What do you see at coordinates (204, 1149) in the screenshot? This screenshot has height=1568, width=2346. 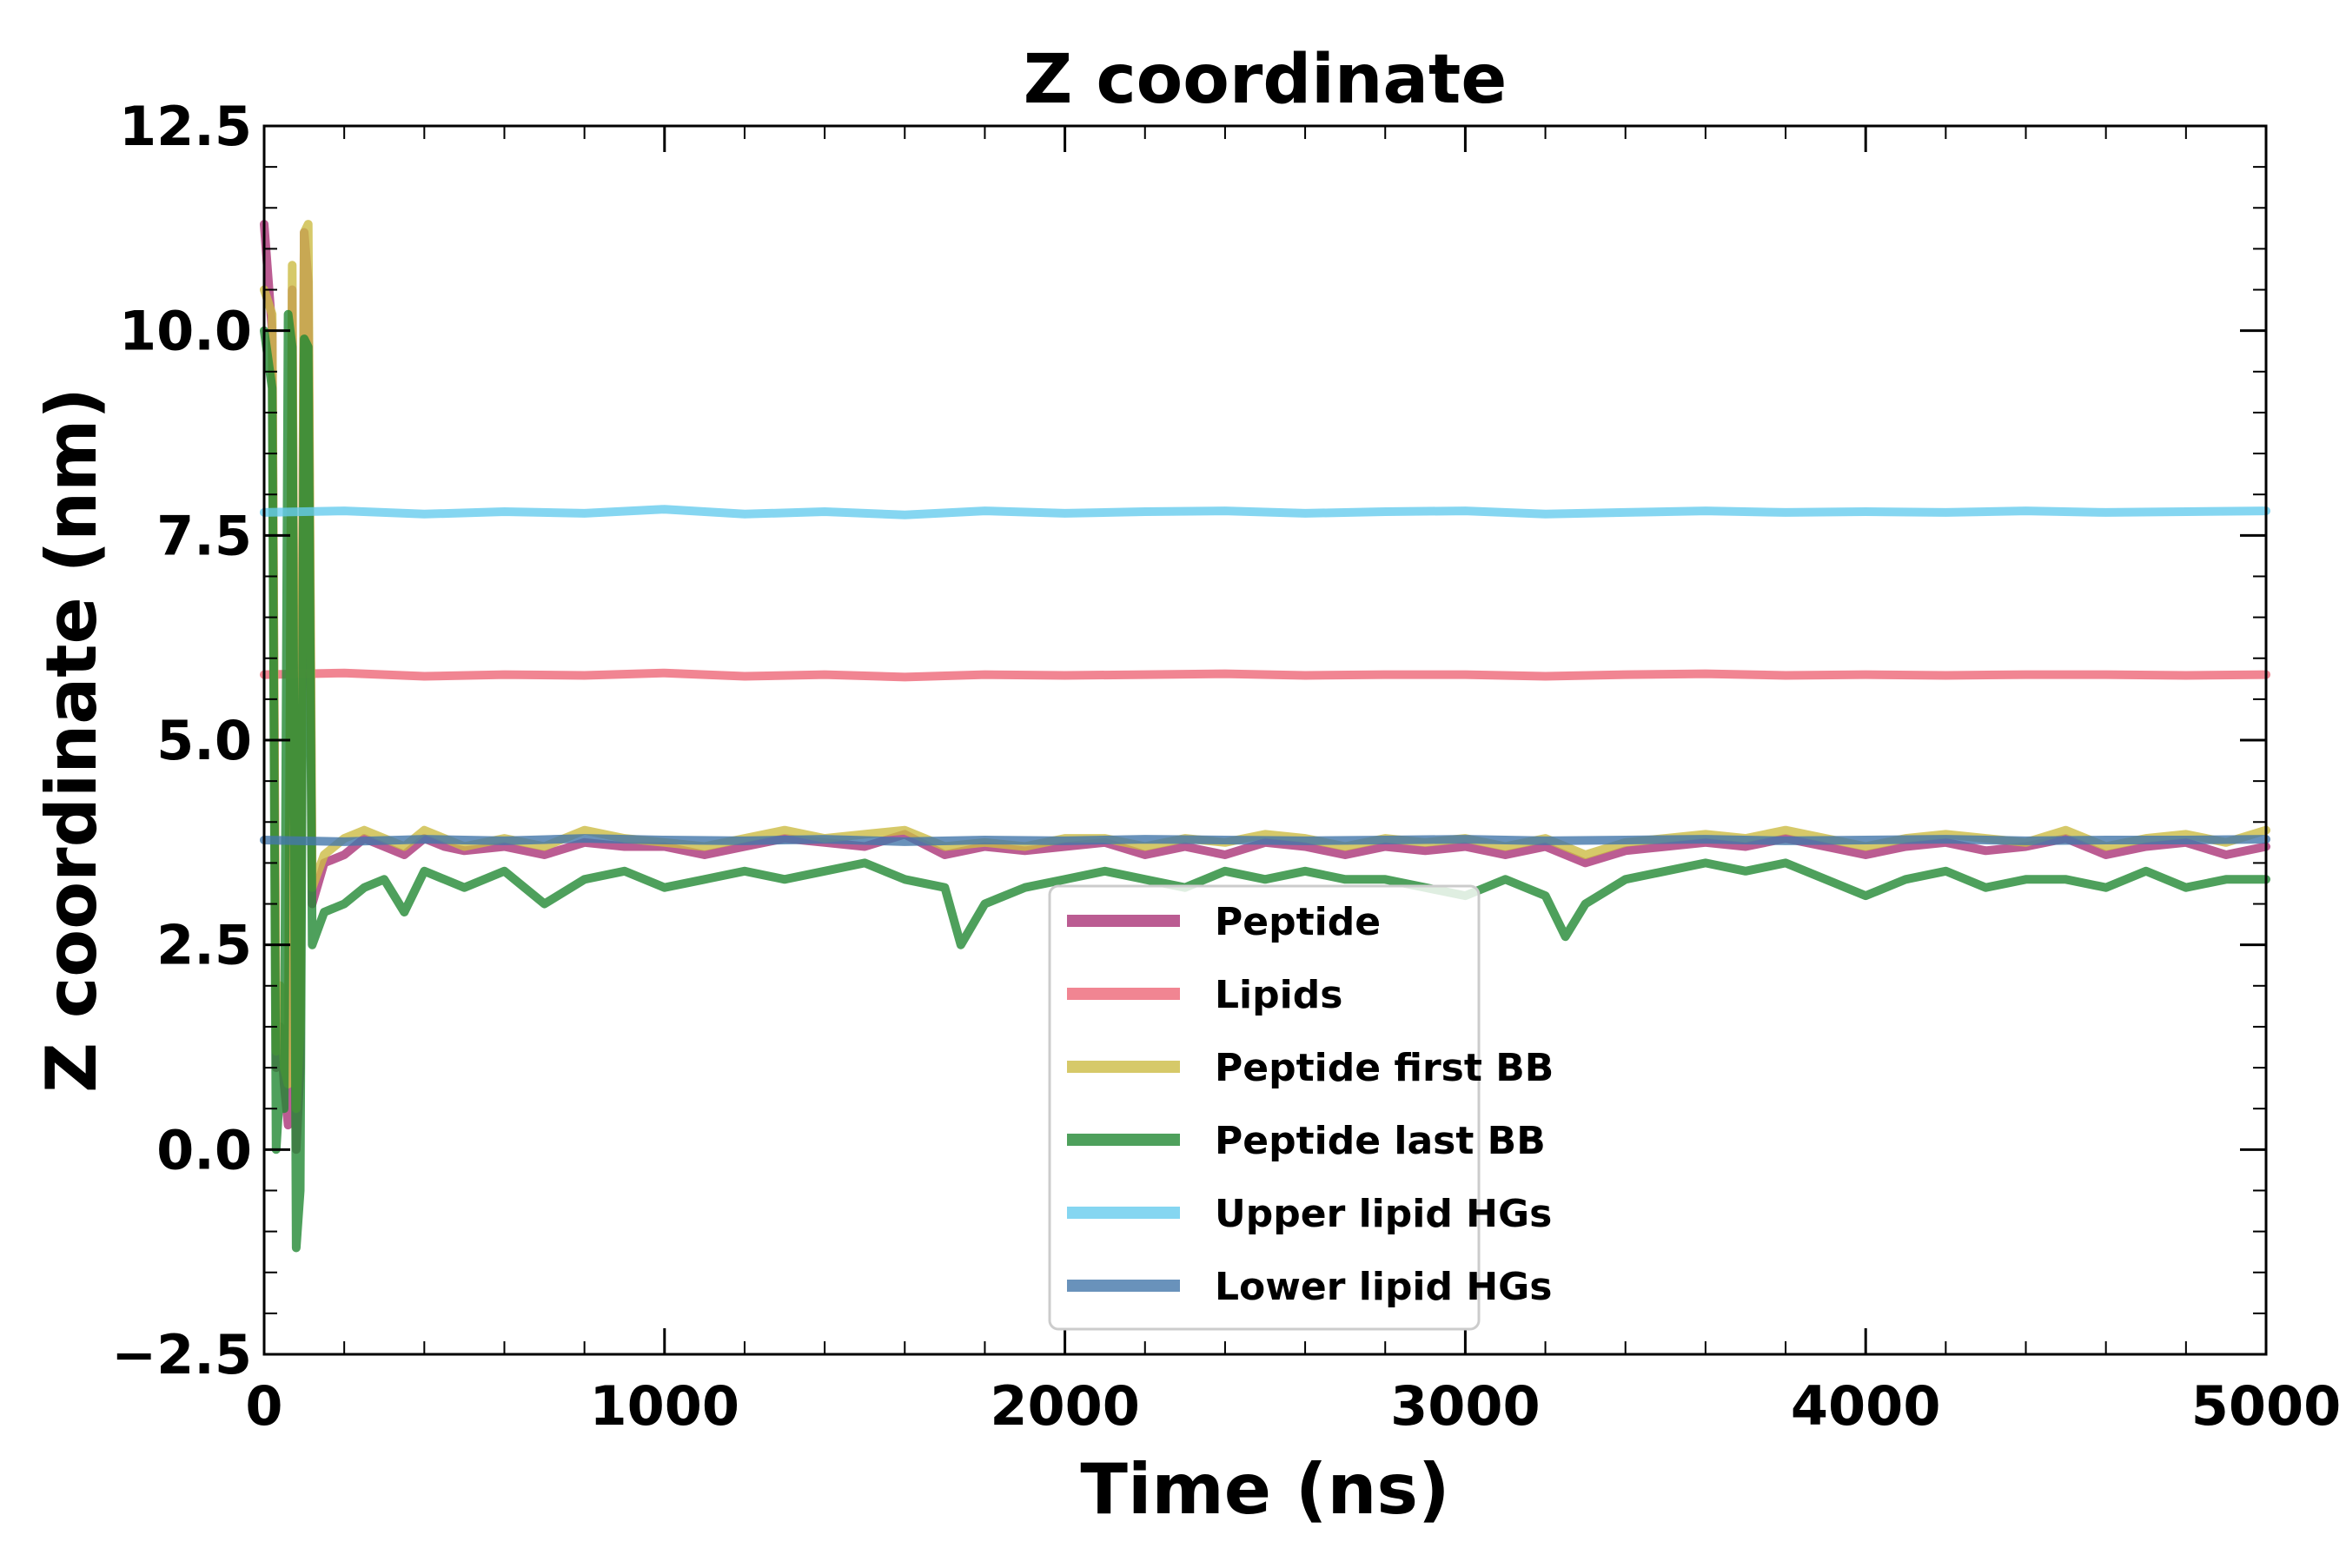 I see `y-tick-label-1: 0.0` at bounding box center [204, 1149].